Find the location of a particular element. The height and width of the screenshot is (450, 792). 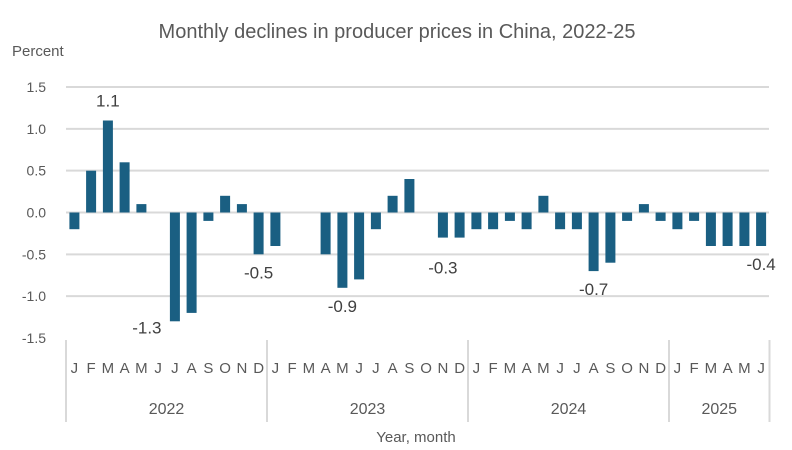

y-tick-label: 1.0 is located at coordinates (37, 129).